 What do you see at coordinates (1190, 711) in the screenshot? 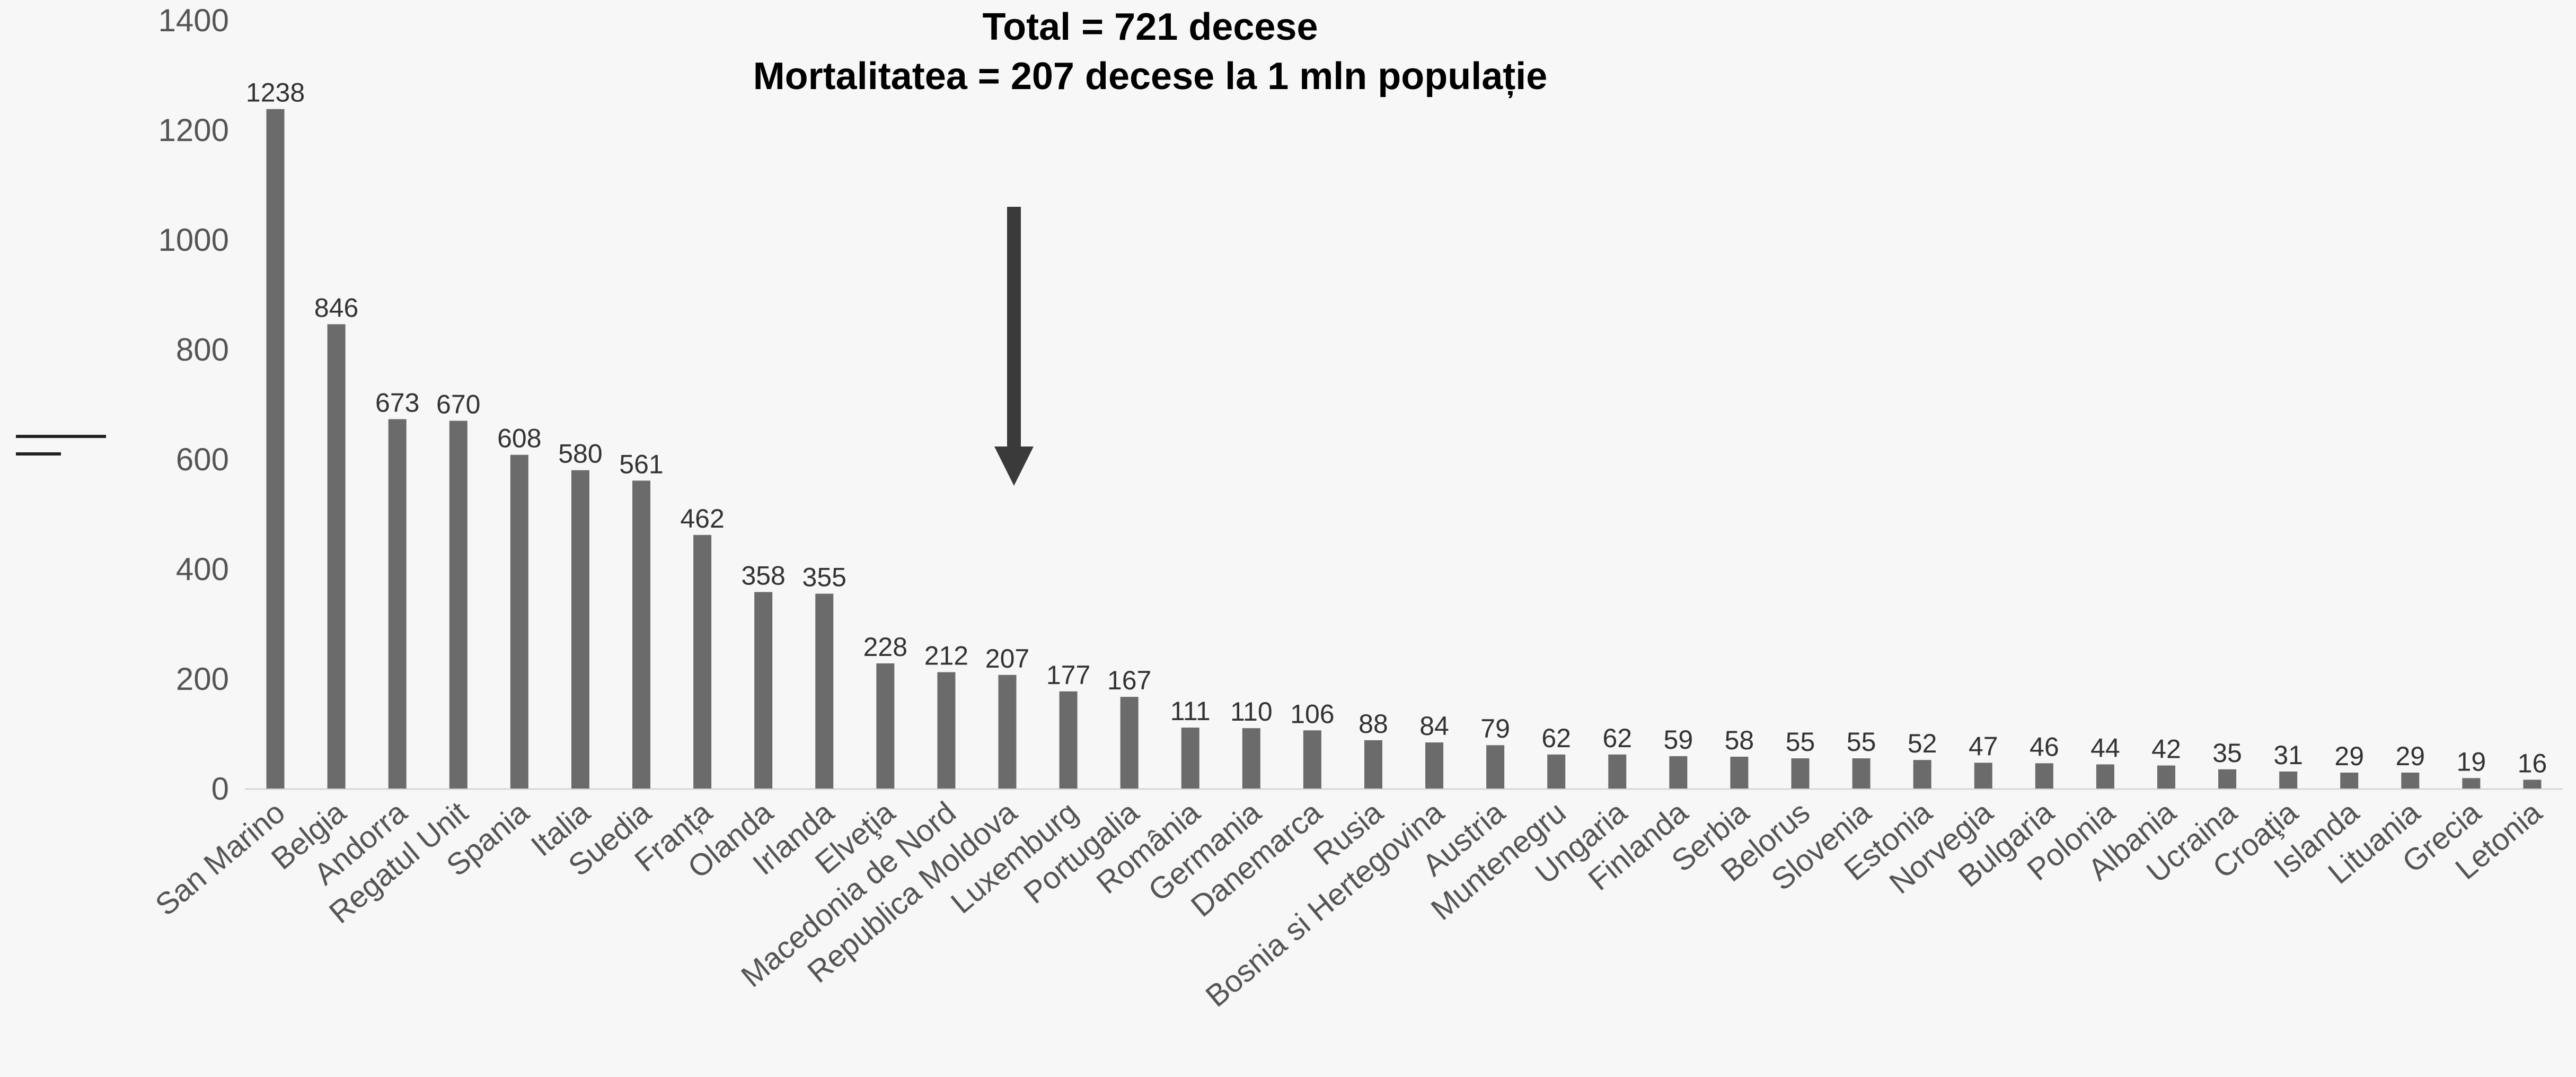
I see `value-label: 111` at bounding box center [1190, 711].